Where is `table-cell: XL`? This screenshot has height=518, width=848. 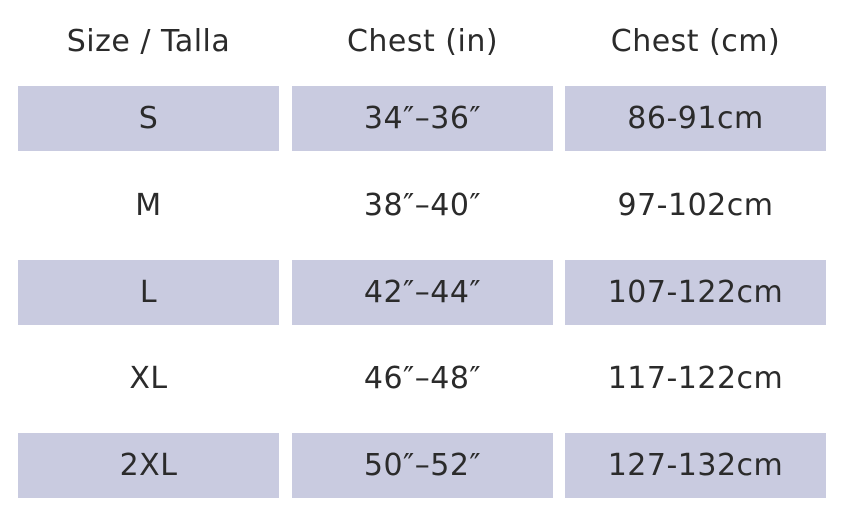 table-cell: XL is located at coordinates (148, 379).